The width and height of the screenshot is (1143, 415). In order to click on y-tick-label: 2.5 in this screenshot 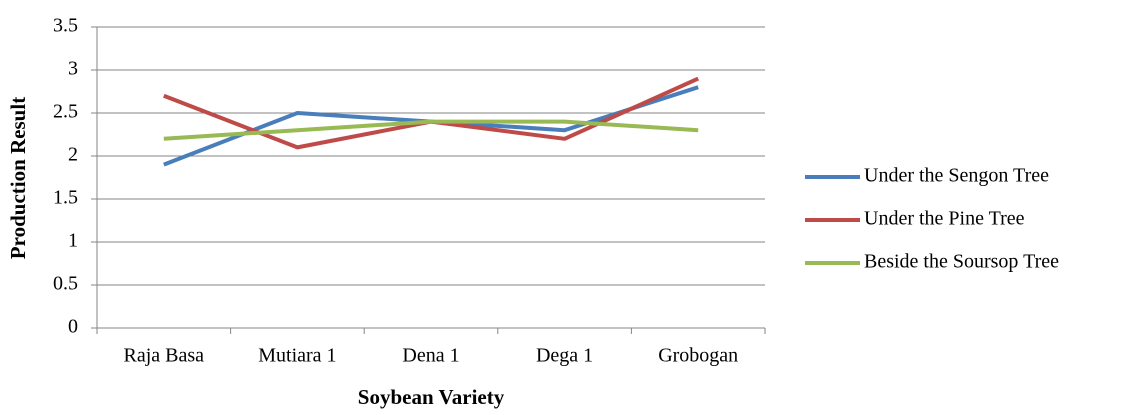, I will do `click(65, 112)`.